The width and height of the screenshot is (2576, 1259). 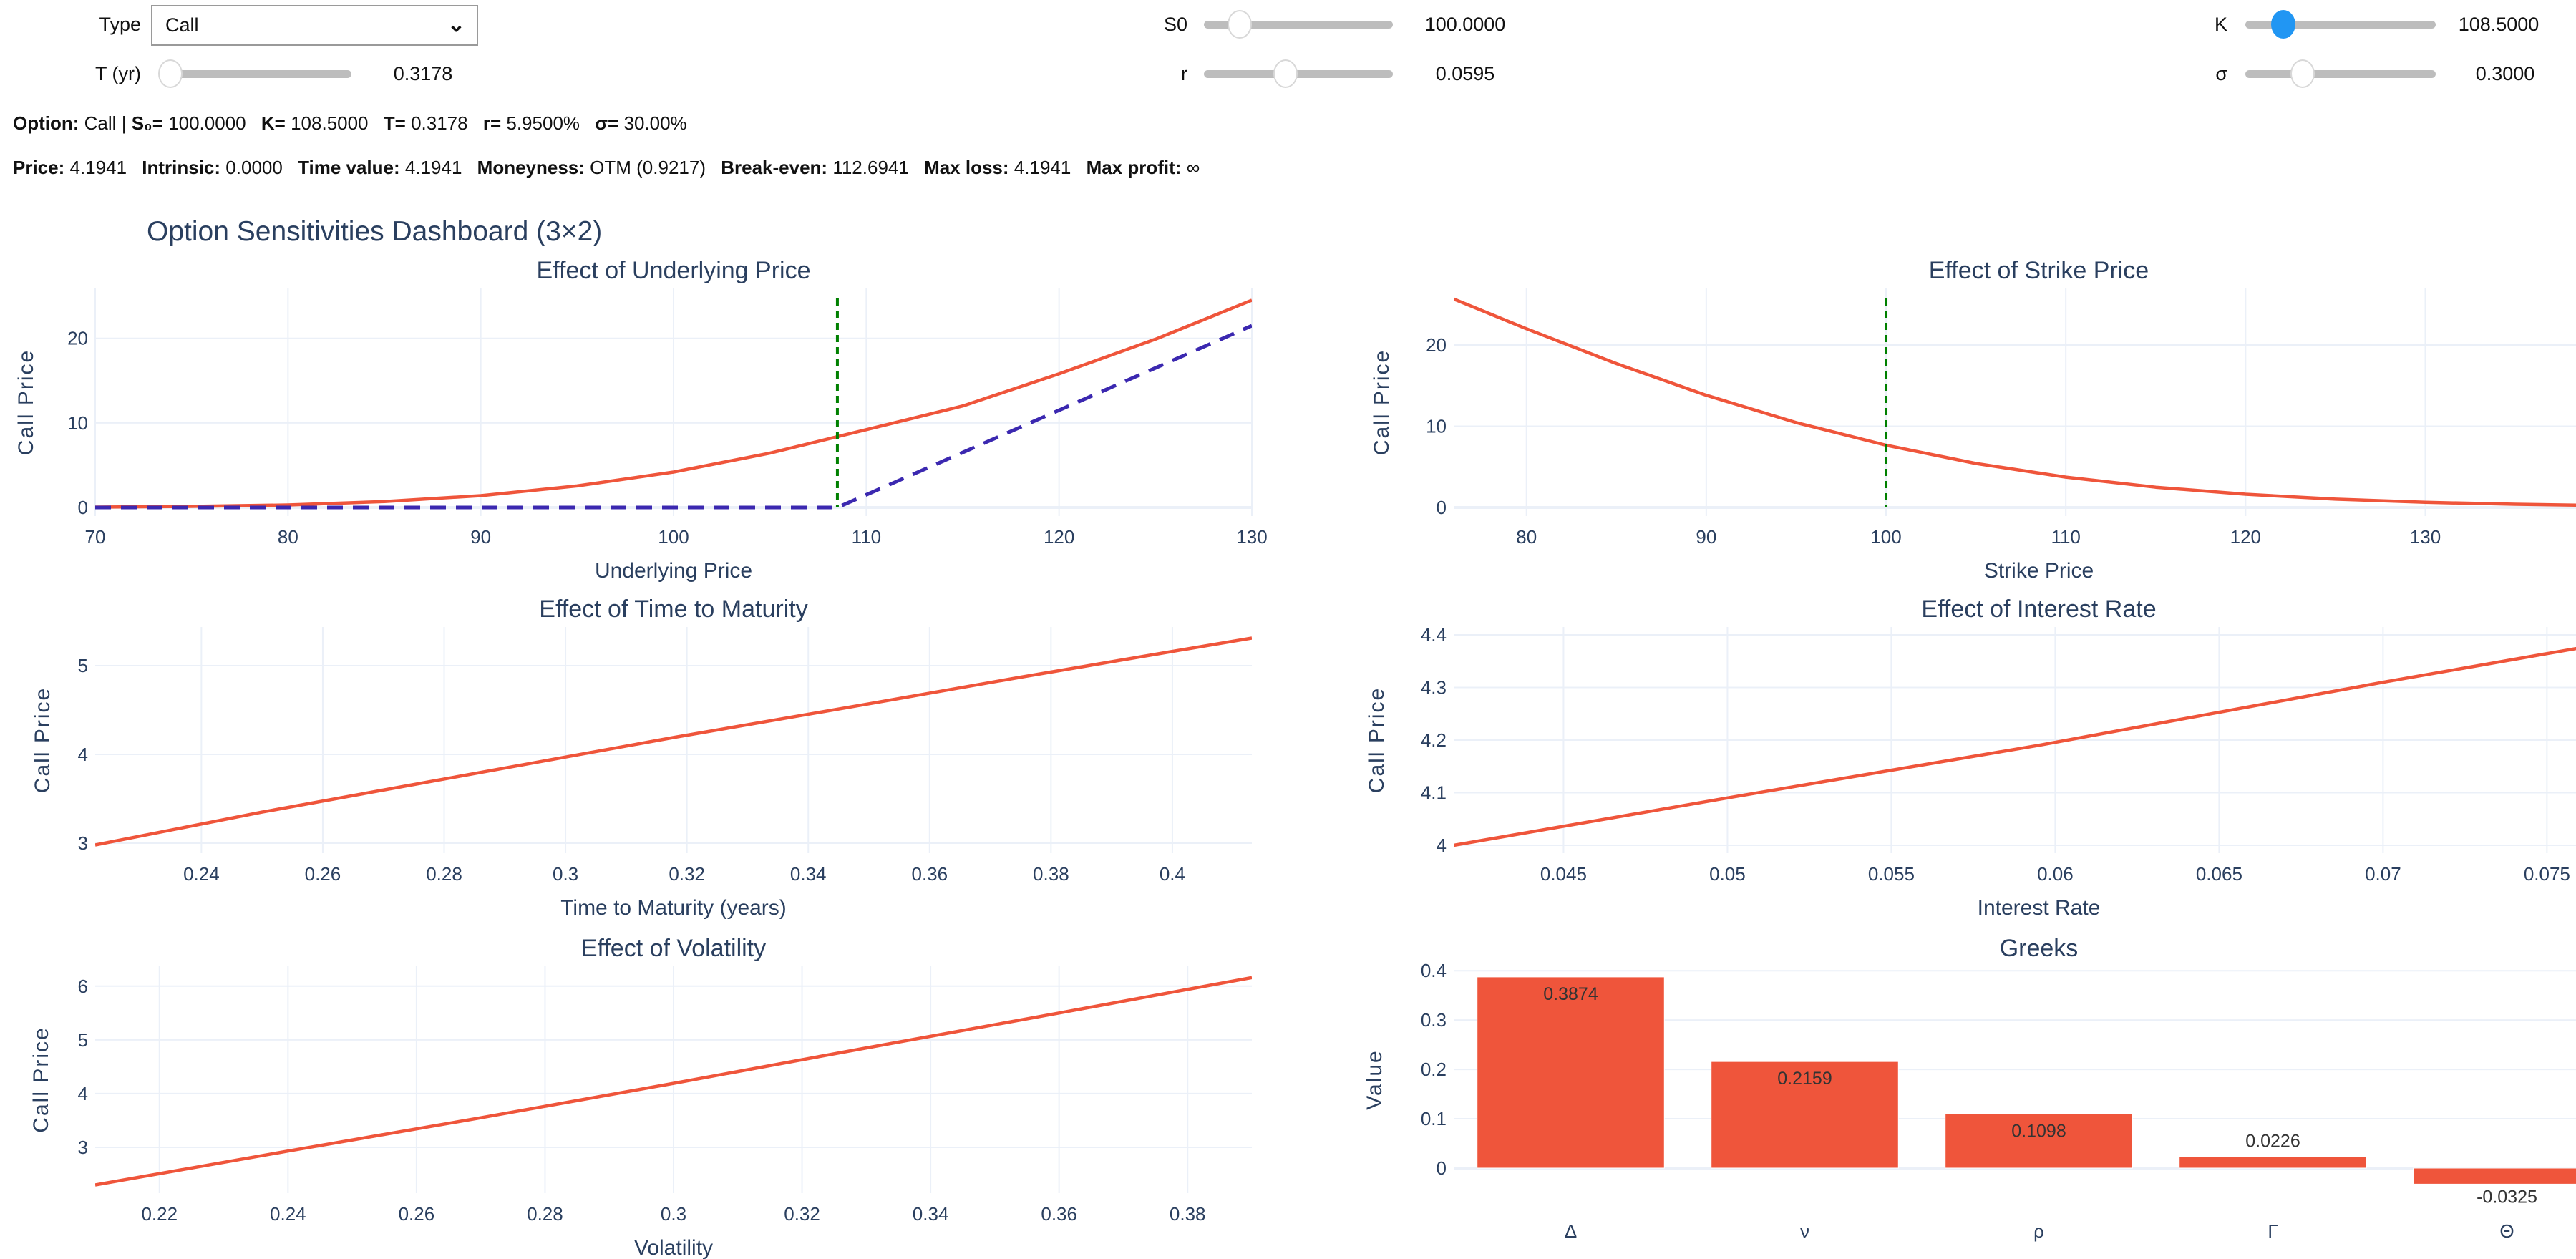 I want to click on y-axis-title: Value, so click(x=1374, y=1079).